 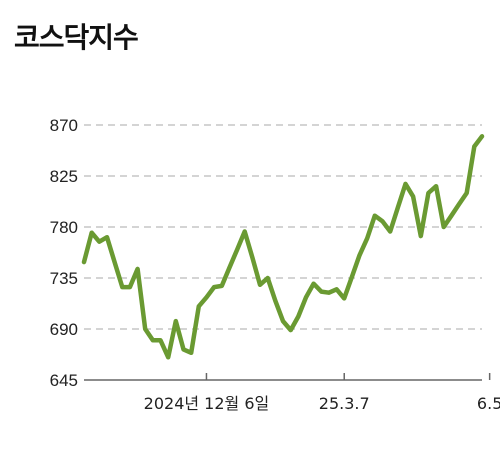 I want to click on y-tick-label: 735, so click(x=64, y=278).